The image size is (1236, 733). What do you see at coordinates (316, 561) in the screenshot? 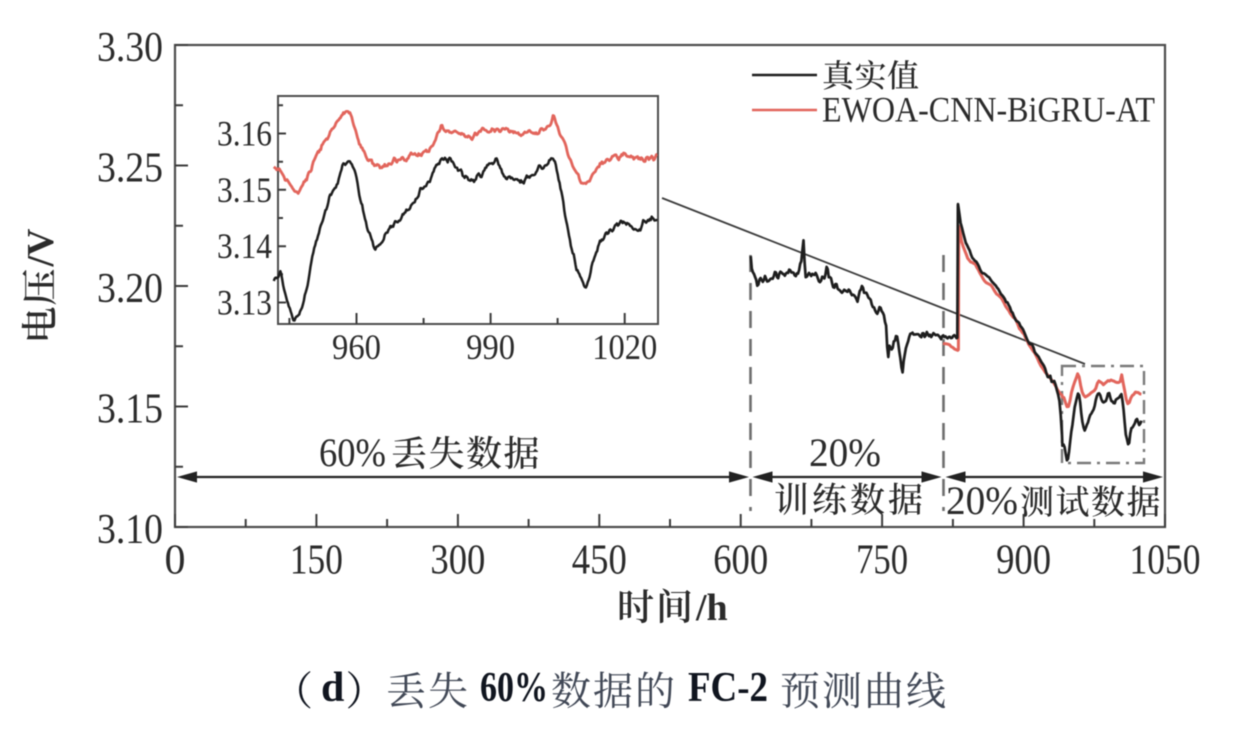
I see `svg-text: 150` at bounding box center [316, 561].